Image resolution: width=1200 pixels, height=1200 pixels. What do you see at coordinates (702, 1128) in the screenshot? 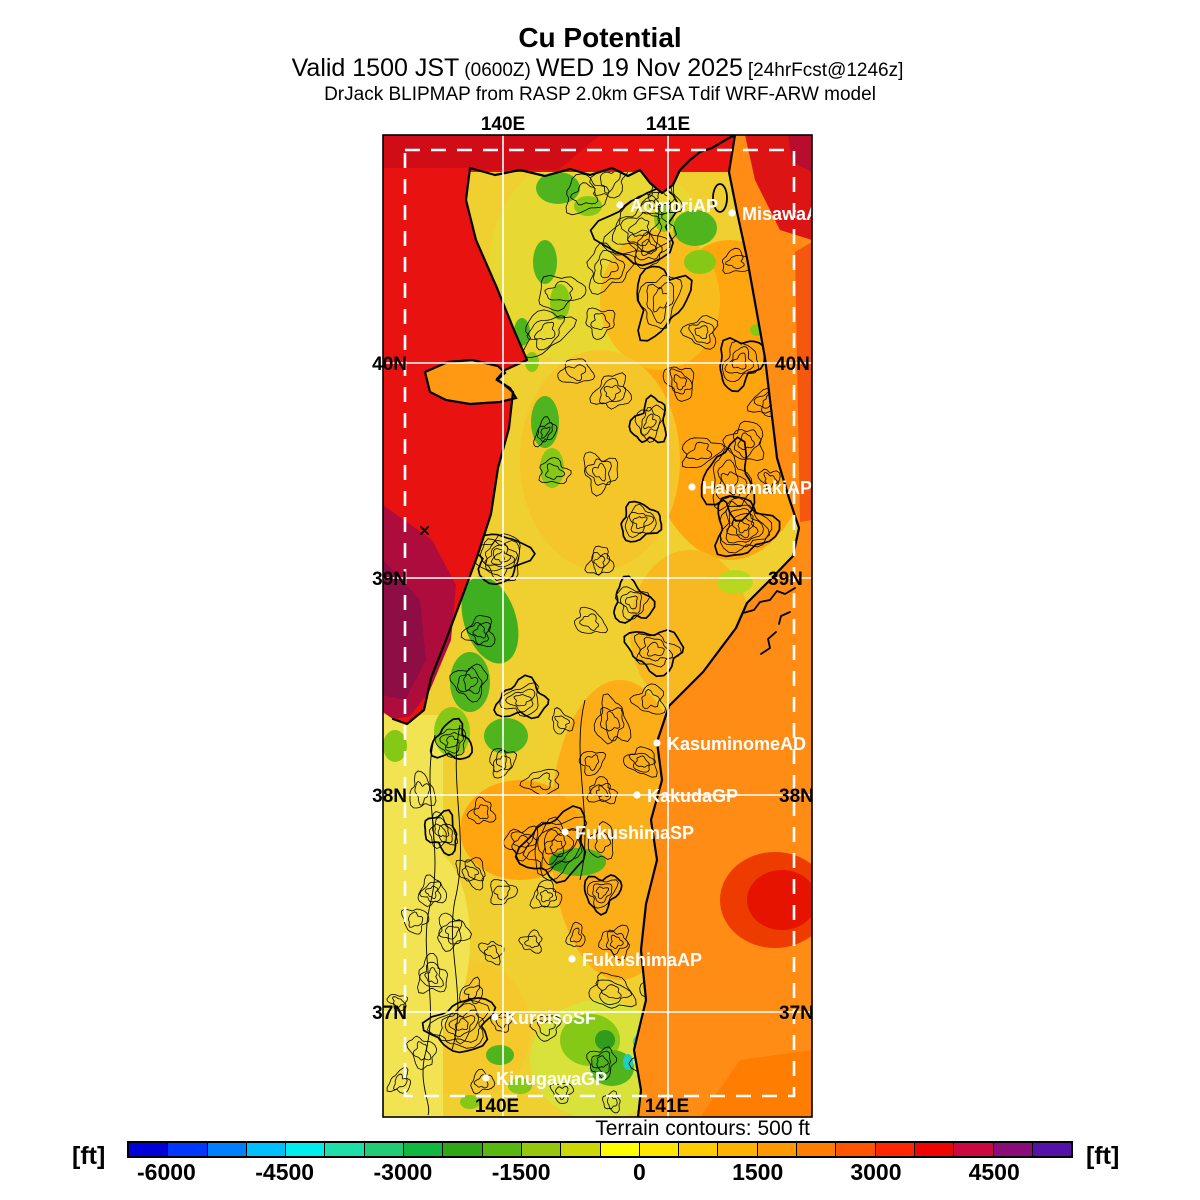
I see `terrain-contours-note: Terrain contours: 500 ft` at bounding box center [702, 1128].